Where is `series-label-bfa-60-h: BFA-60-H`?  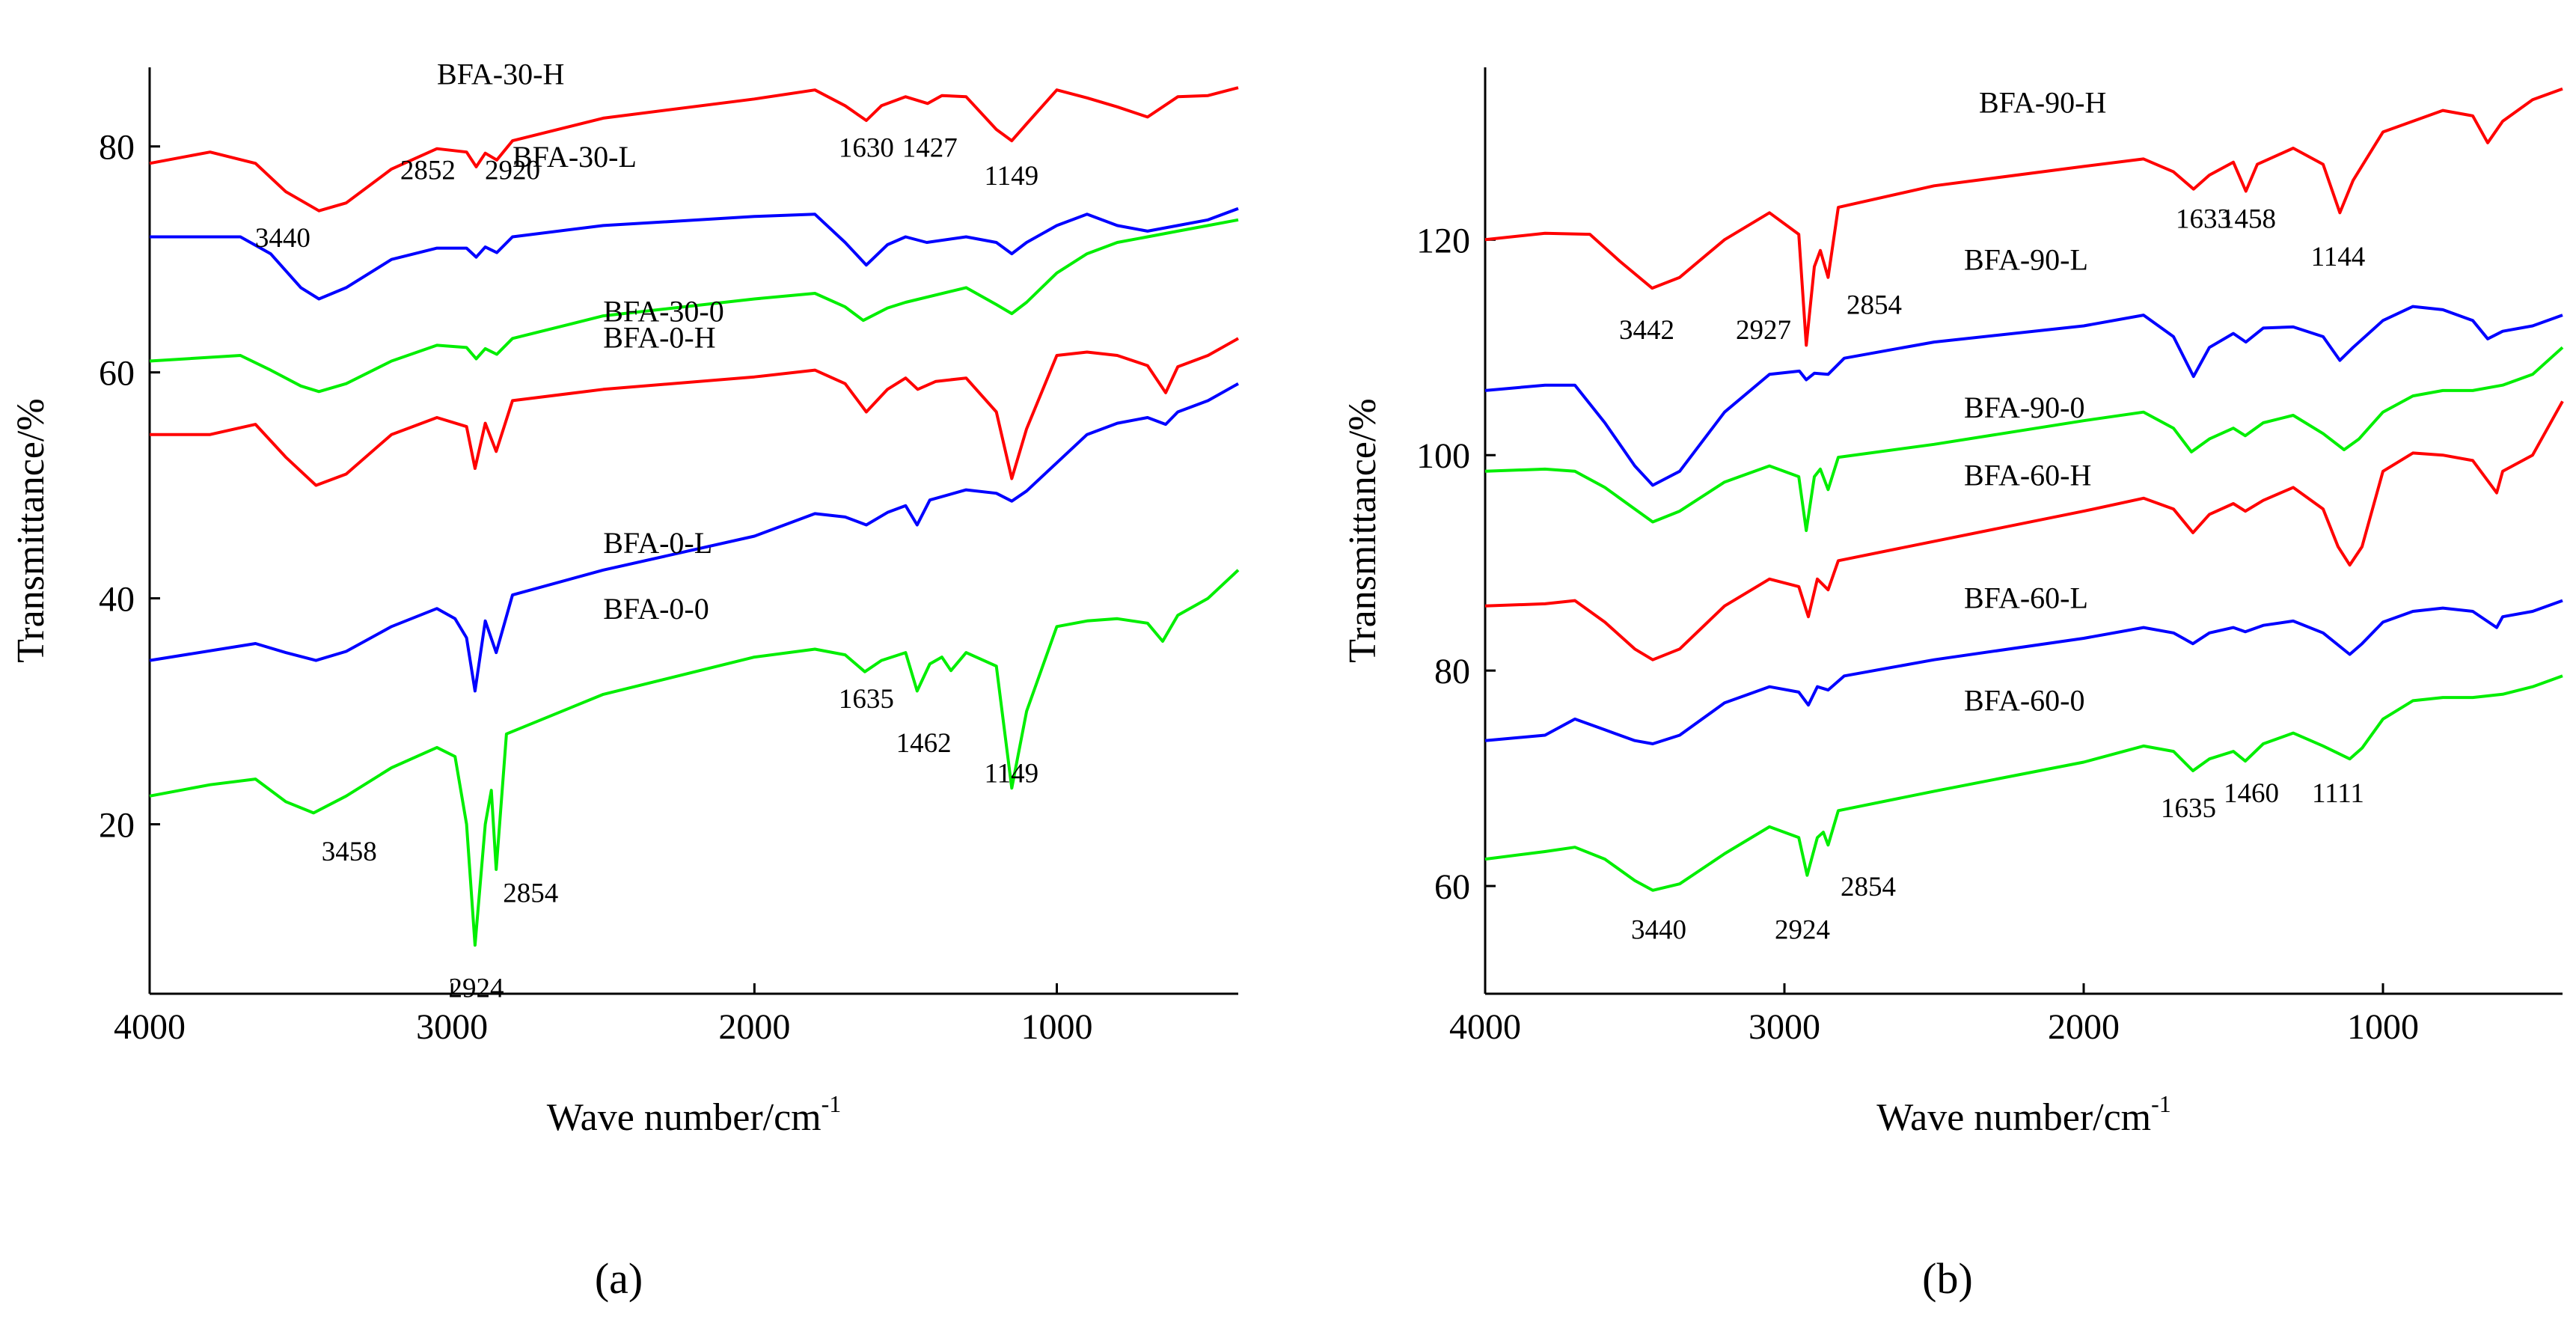 series-label-bfa-60-h: BFA-60-H is located at coordinates (2028, 476).